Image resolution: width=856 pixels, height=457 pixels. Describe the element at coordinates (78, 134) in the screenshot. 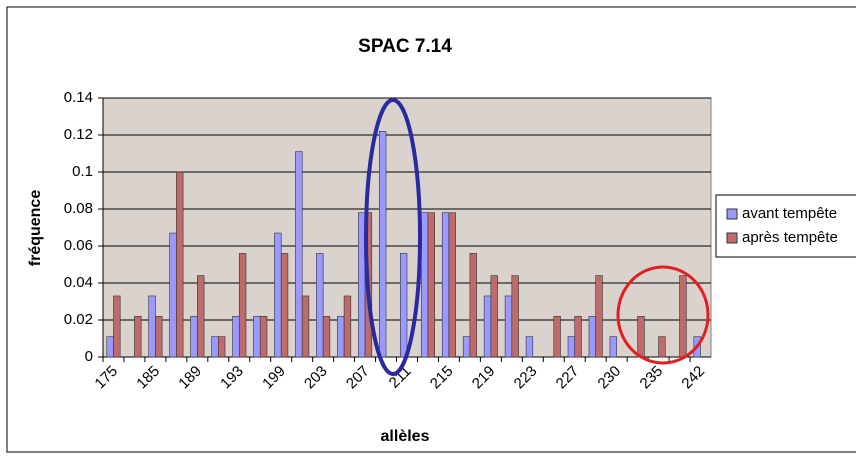

I see `y-tick-label: 0.12` at that location.